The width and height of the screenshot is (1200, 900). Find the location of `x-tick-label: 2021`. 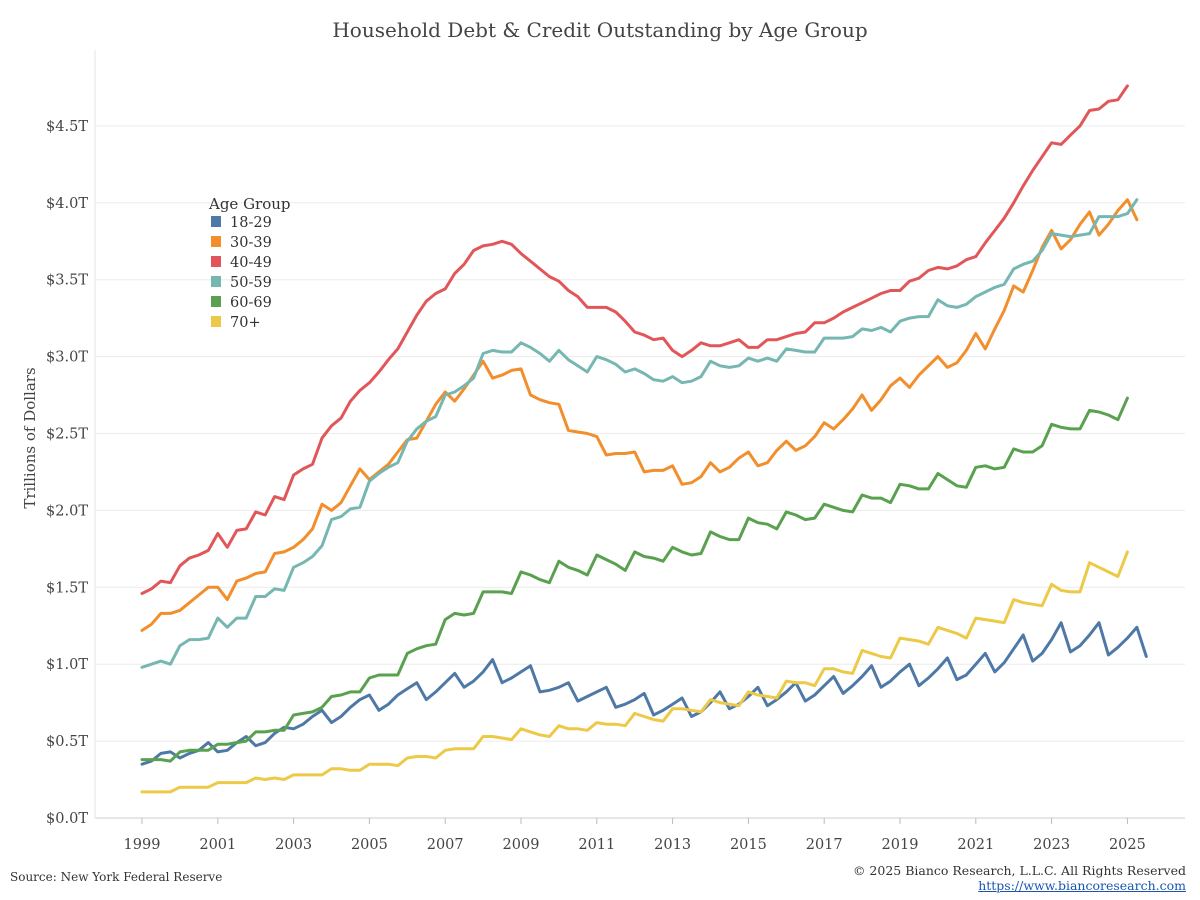

x-tick-label: 2021 is located at coordinates (975, 845).